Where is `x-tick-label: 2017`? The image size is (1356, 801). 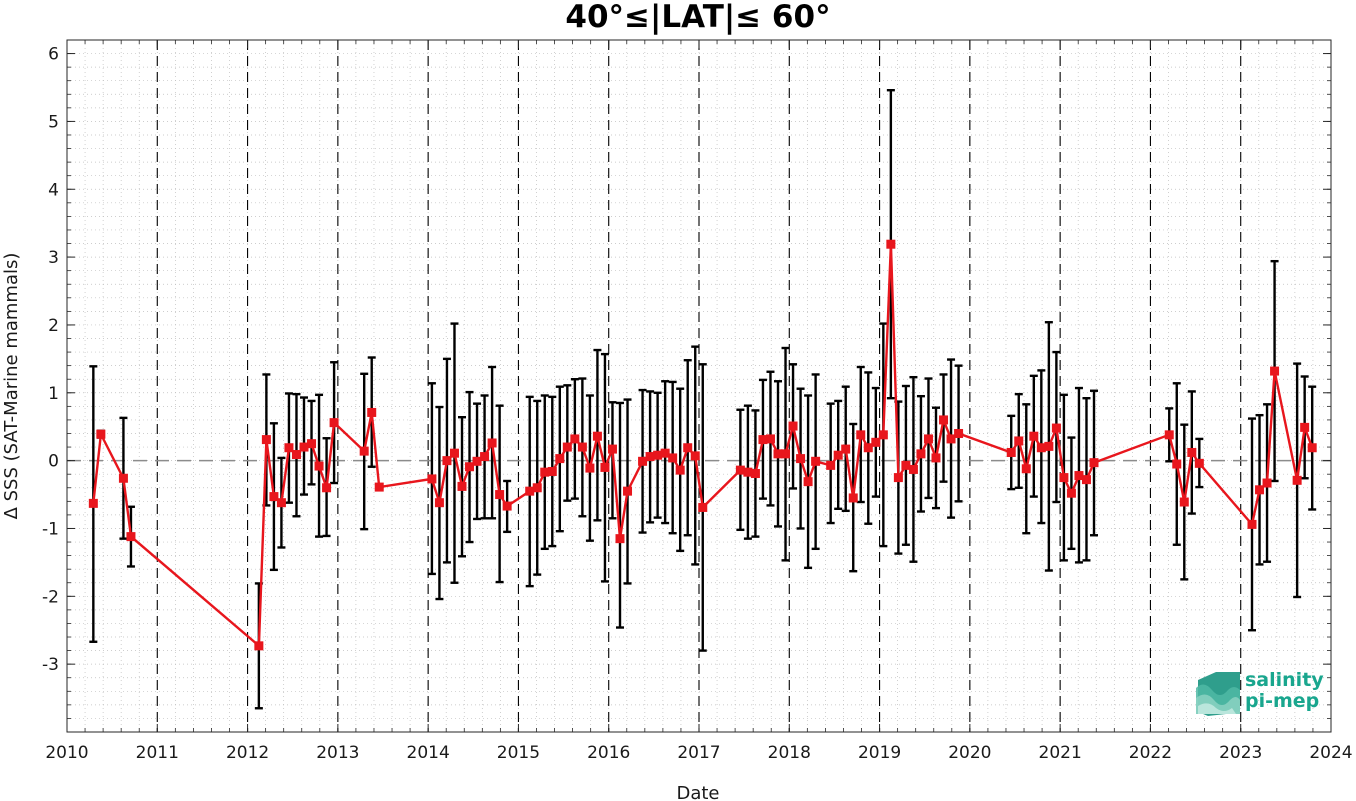
x-tick-label: 2017 is located at coordinates (698, 753).